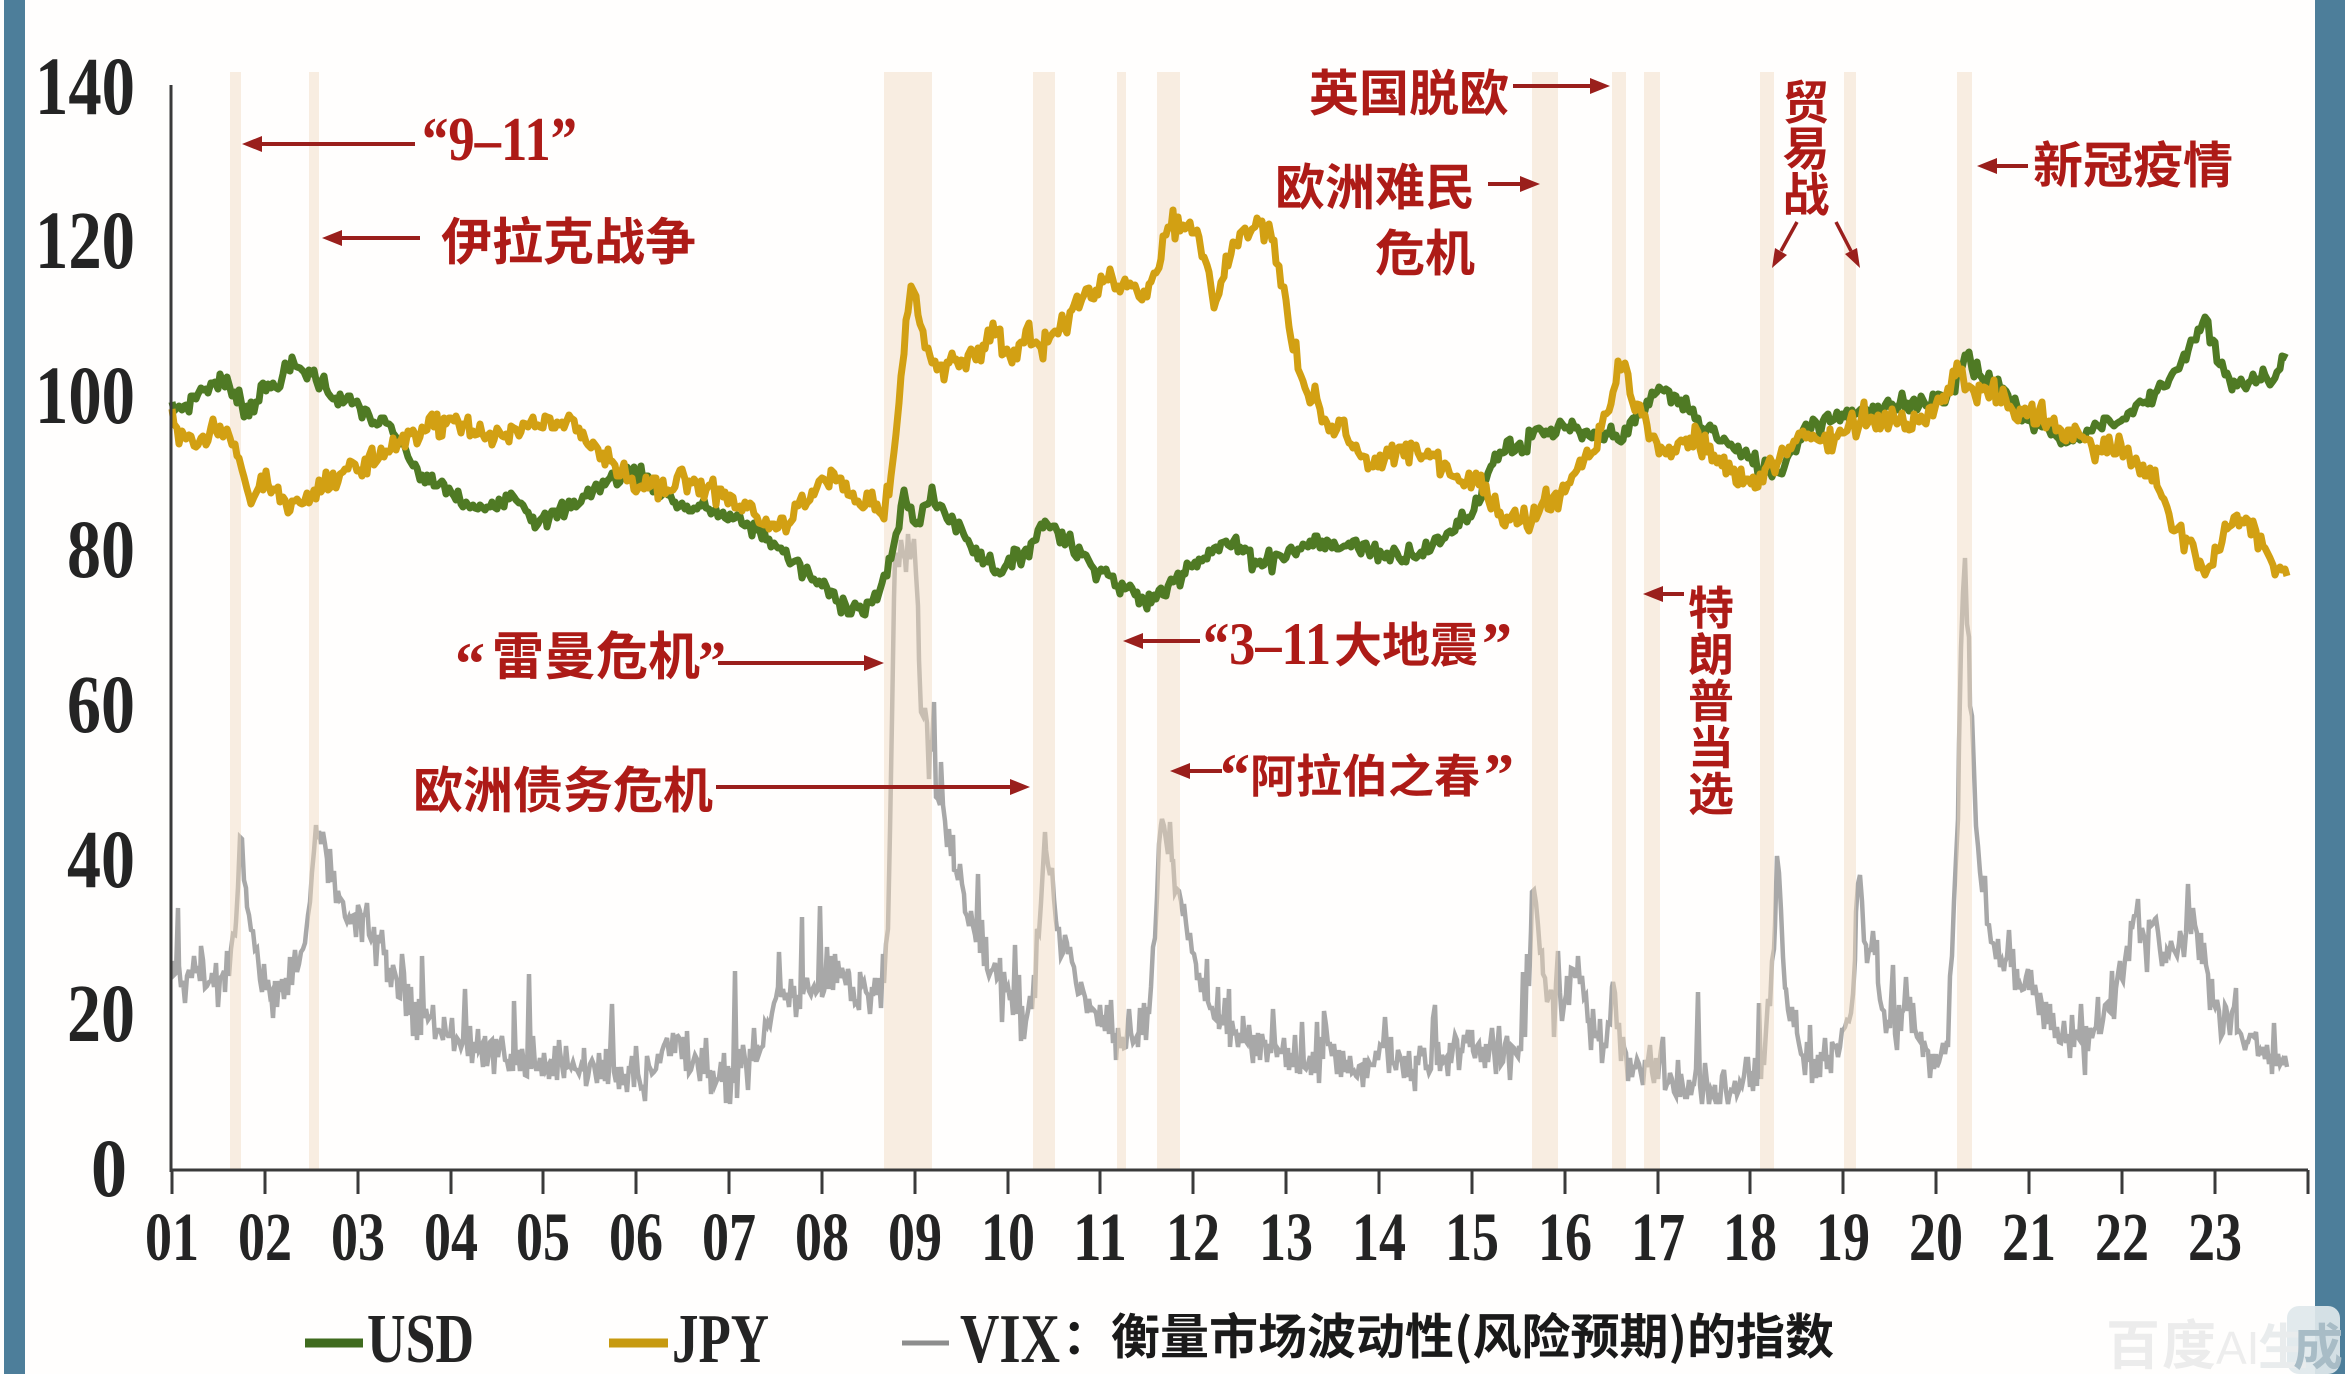 The image size is (2345, 1379). What do you see at coordinates (101, 704) in the screenshot?
I see `svg-text: 60` at bounding box center [101, 704].